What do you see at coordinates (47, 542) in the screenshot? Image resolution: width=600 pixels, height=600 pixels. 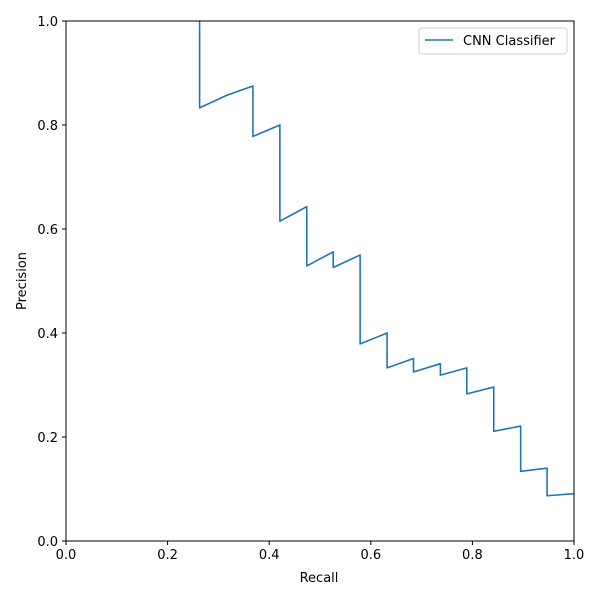 I see `y-tick-label: 0.0` at bounding box center [47, 542].